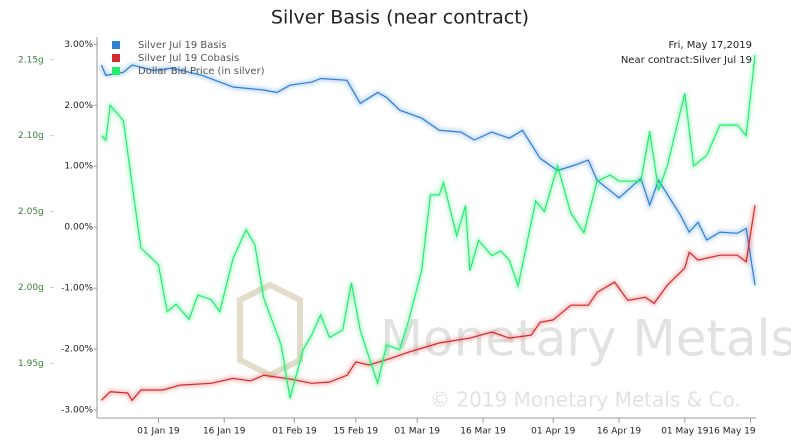 The height and width of the screenshot is (441, 791). What do you see at coordinates (686, 60) in the screenshot?
I see `annotation: Near contract:Silver Jul 19` at bounding box center [686, 60].